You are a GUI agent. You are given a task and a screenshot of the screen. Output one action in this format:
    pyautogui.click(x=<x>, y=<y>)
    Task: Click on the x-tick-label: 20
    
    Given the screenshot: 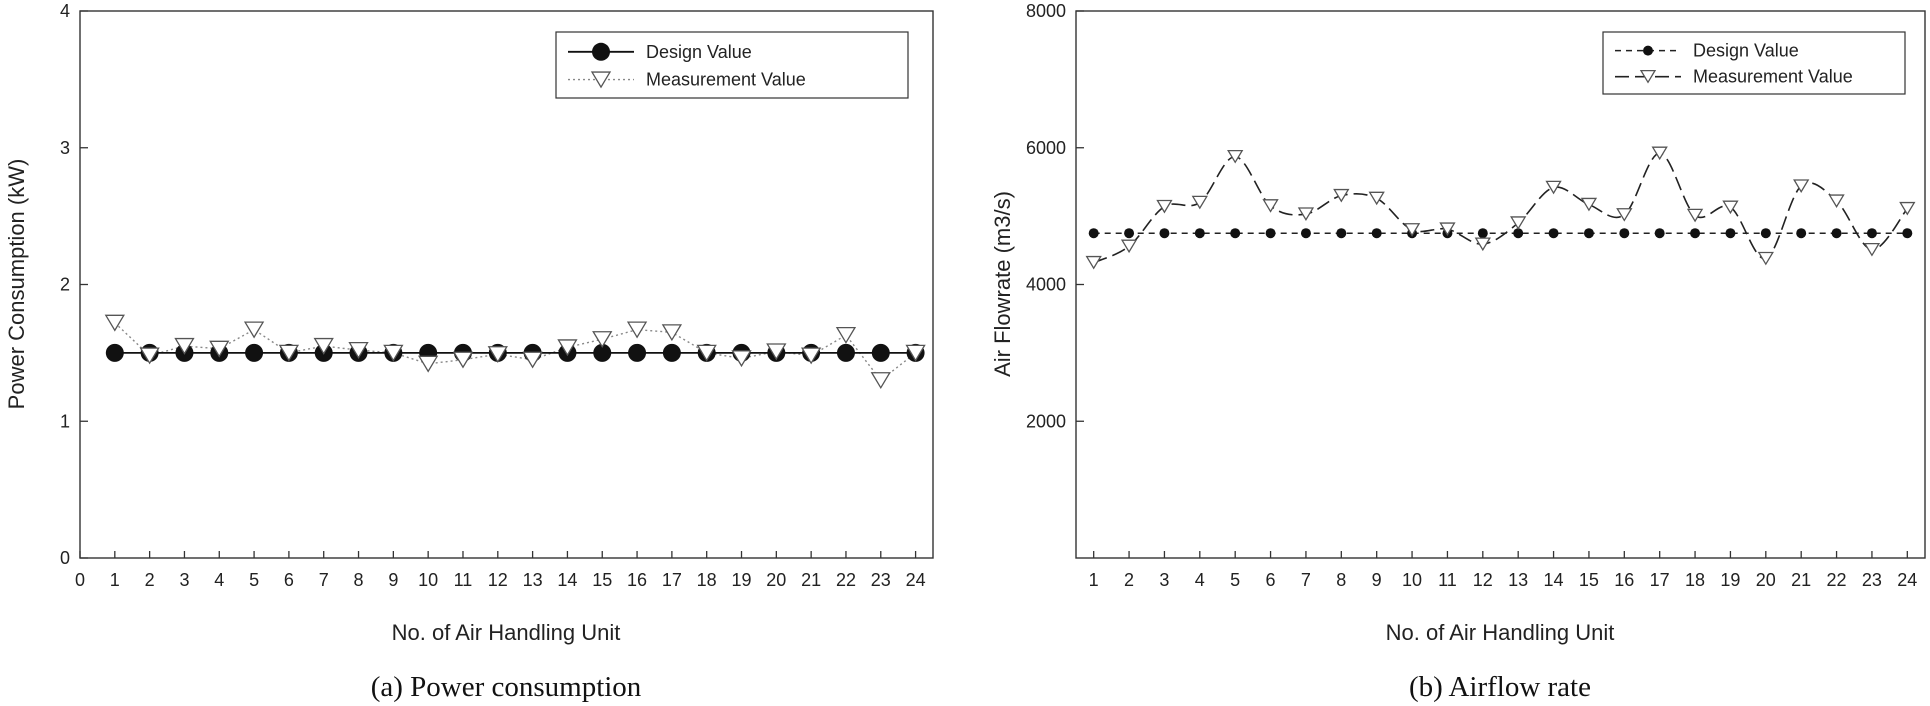 What is the action you would take?
    pyautogui.click(x=776, y=580)
    